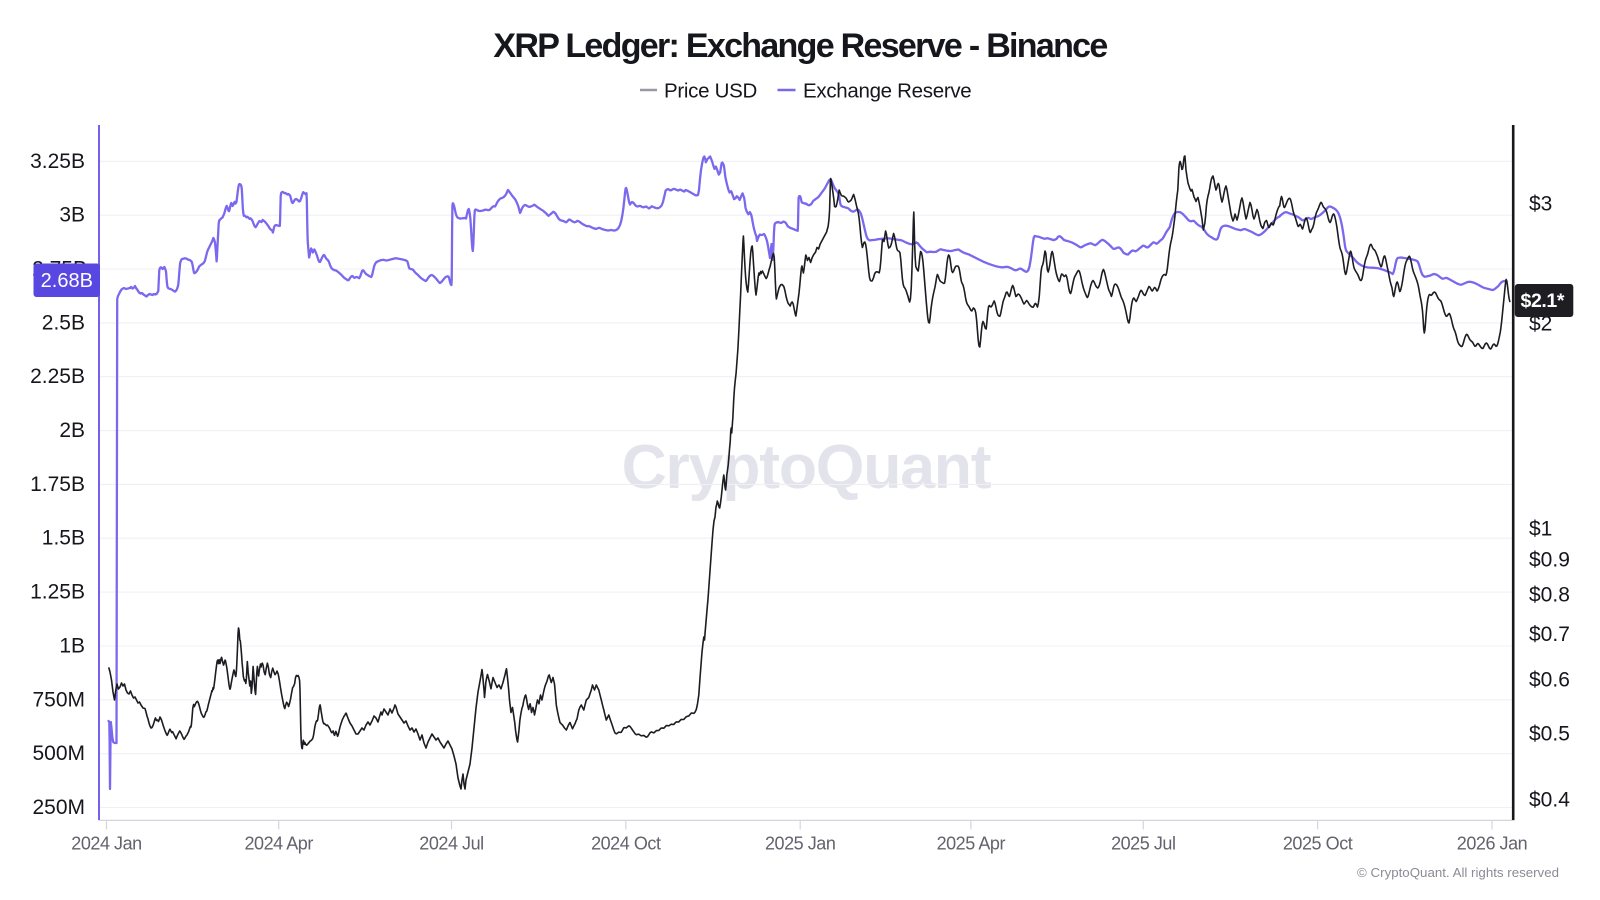 The height and width of the screenshot is (900, 1600). I want to click on svg-text: $0.9, so click(1549, 560).